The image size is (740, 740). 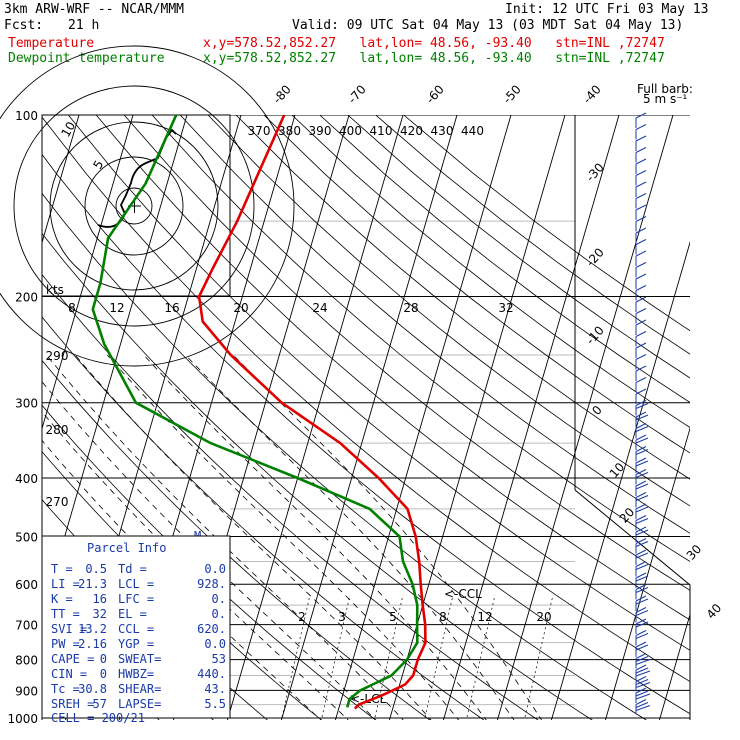 I want to click on parcel-label: LCL =, so click(x=136, y=584).